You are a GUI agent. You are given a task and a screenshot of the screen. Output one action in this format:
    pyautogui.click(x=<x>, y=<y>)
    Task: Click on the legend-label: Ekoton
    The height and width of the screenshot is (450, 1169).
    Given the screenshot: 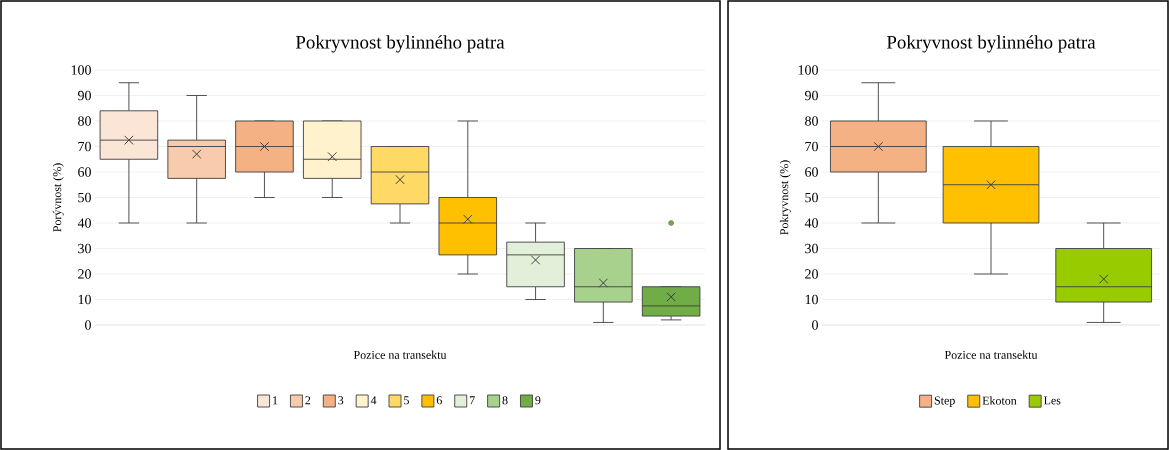 What is the action you would take?
    pyautogui.click(x=999, y=400)
    